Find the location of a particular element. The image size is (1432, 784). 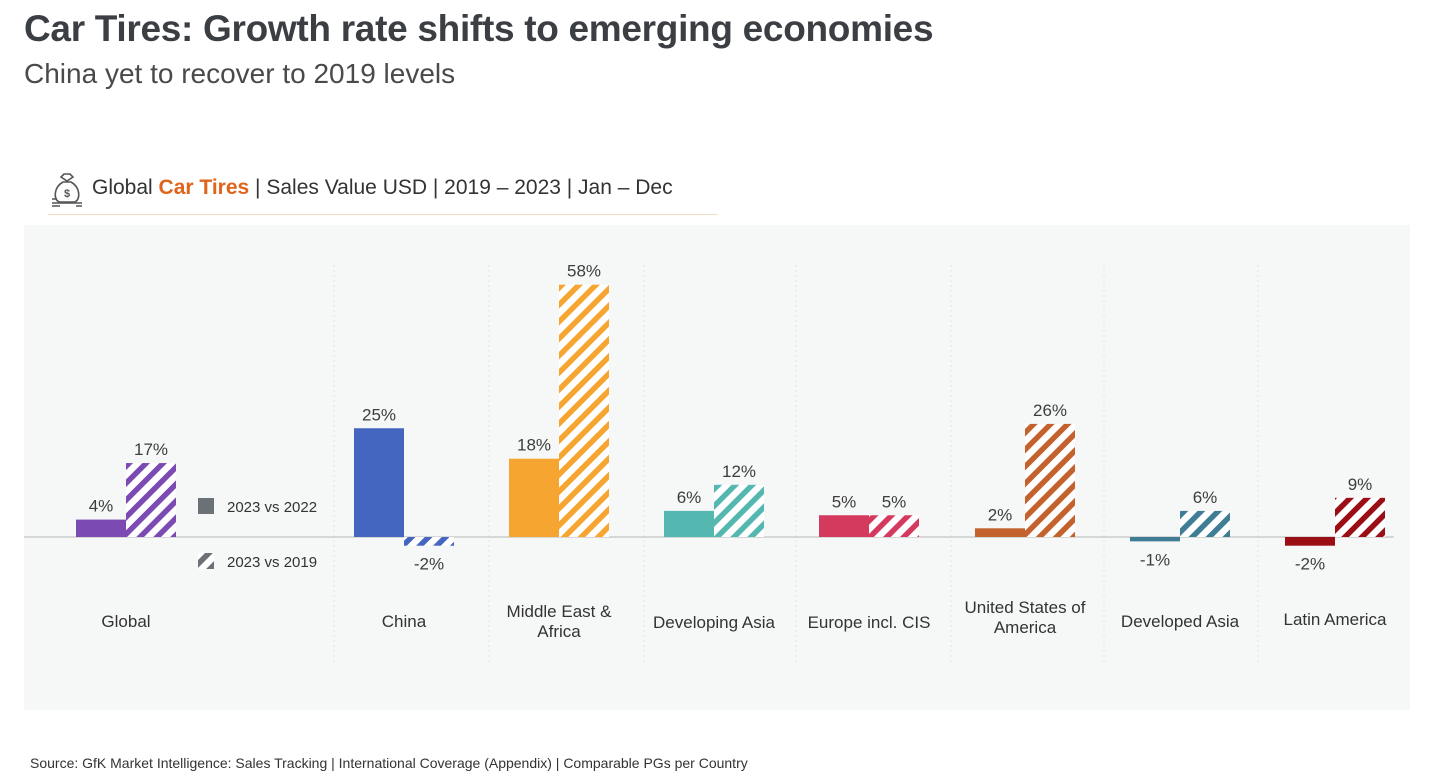

money-bag-icon: $ is located at coordinates (67, 190).